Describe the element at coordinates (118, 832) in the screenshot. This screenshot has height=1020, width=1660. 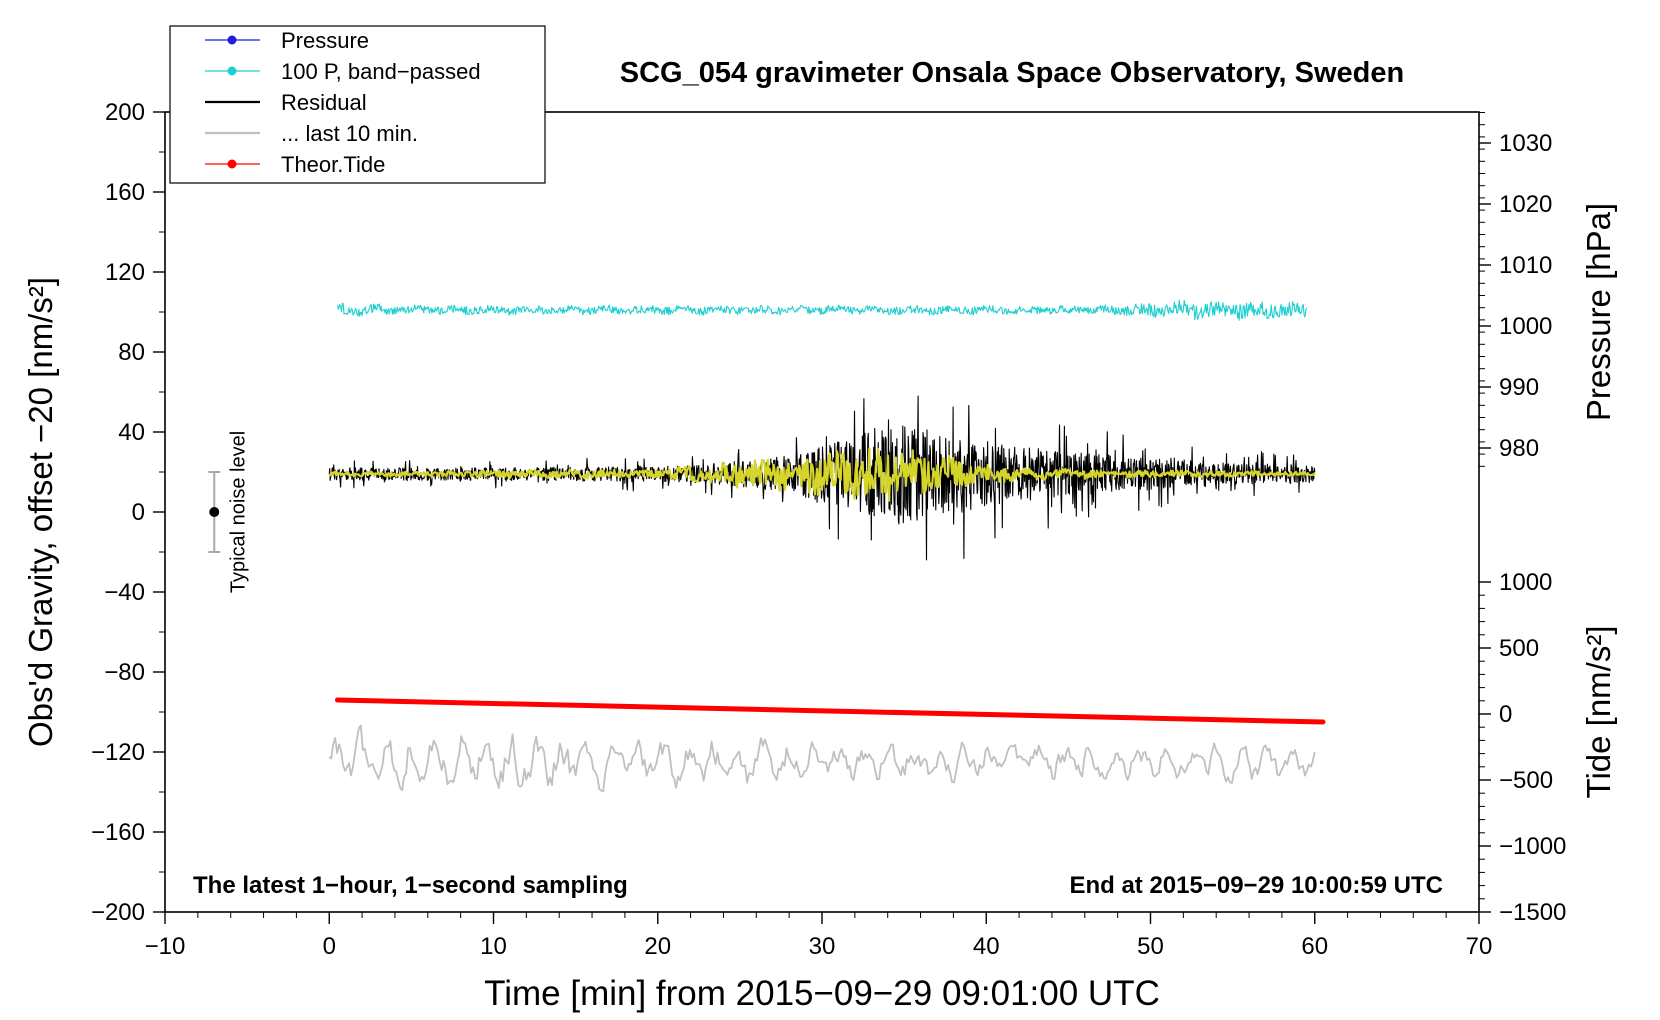
I see `y-tick-label: −160` at that location.